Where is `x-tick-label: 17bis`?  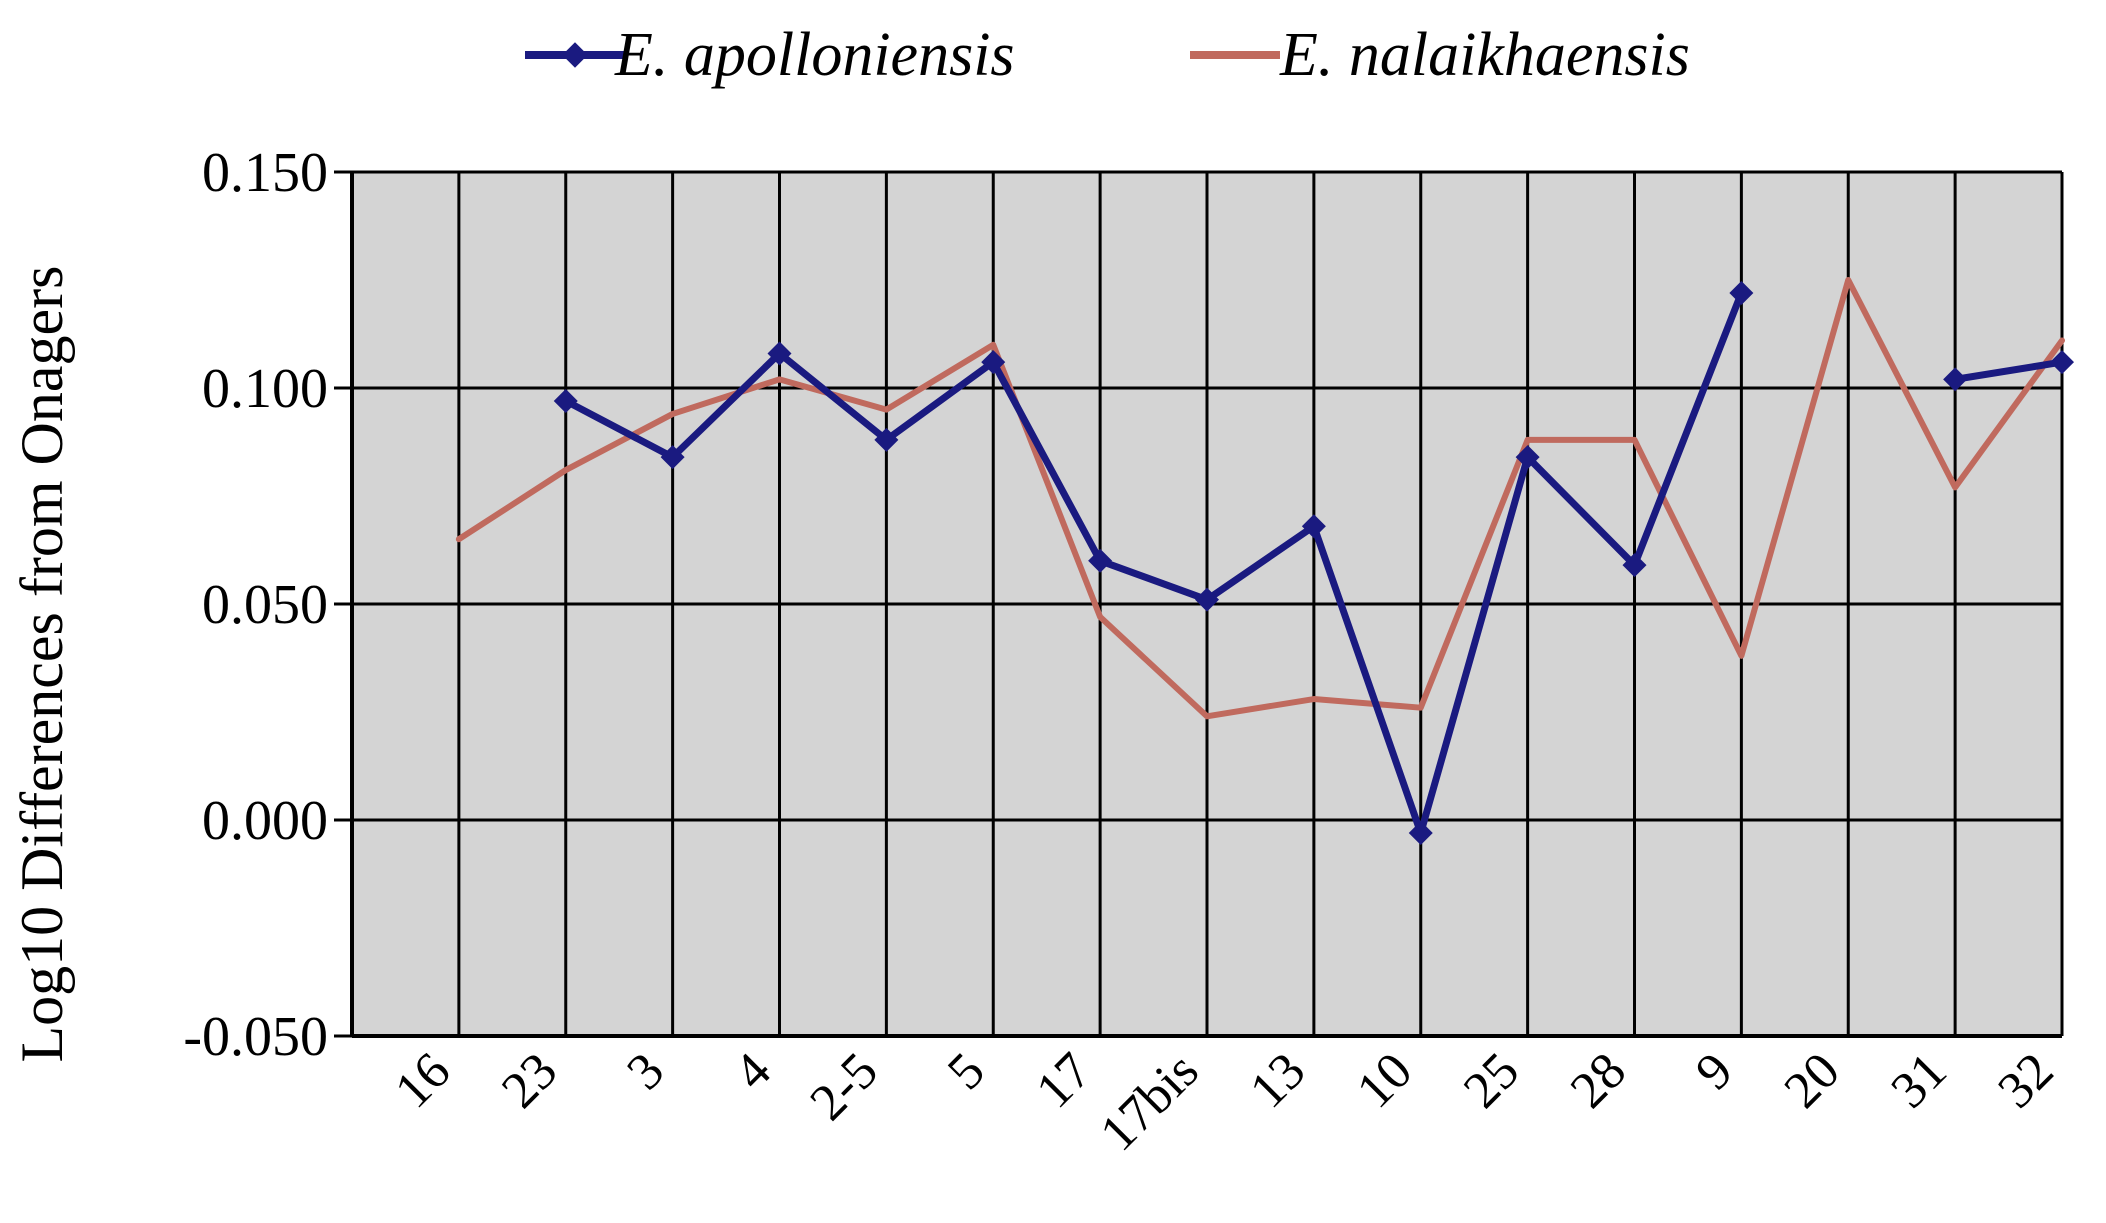 x-tick-label: 17bis is located at coordinates (1149, 1102).